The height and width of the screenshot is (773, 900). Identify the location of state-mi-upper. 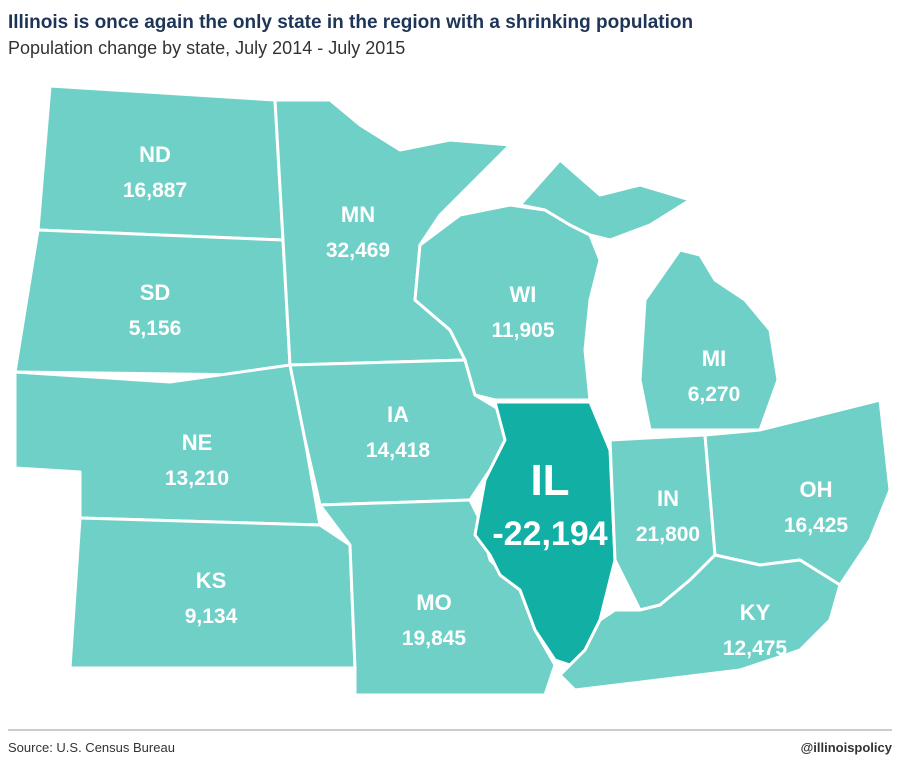
(605, 200).